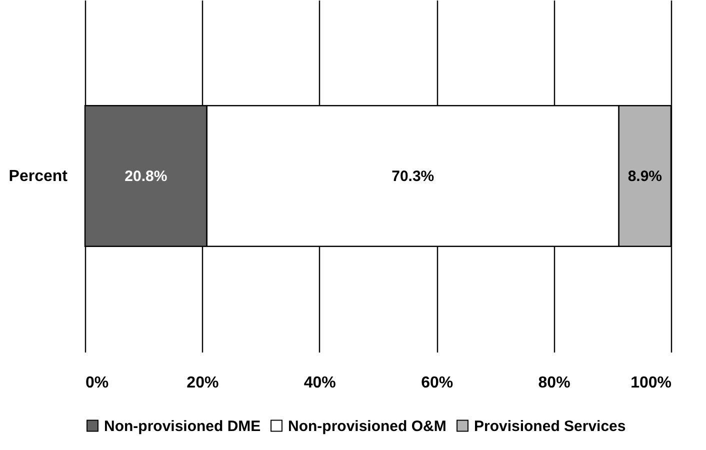  What do you see at coordinates (367, 426) in the screenshot?
I see `legend-label: Non-provisioned O&M` at bounding box center [367, 426].